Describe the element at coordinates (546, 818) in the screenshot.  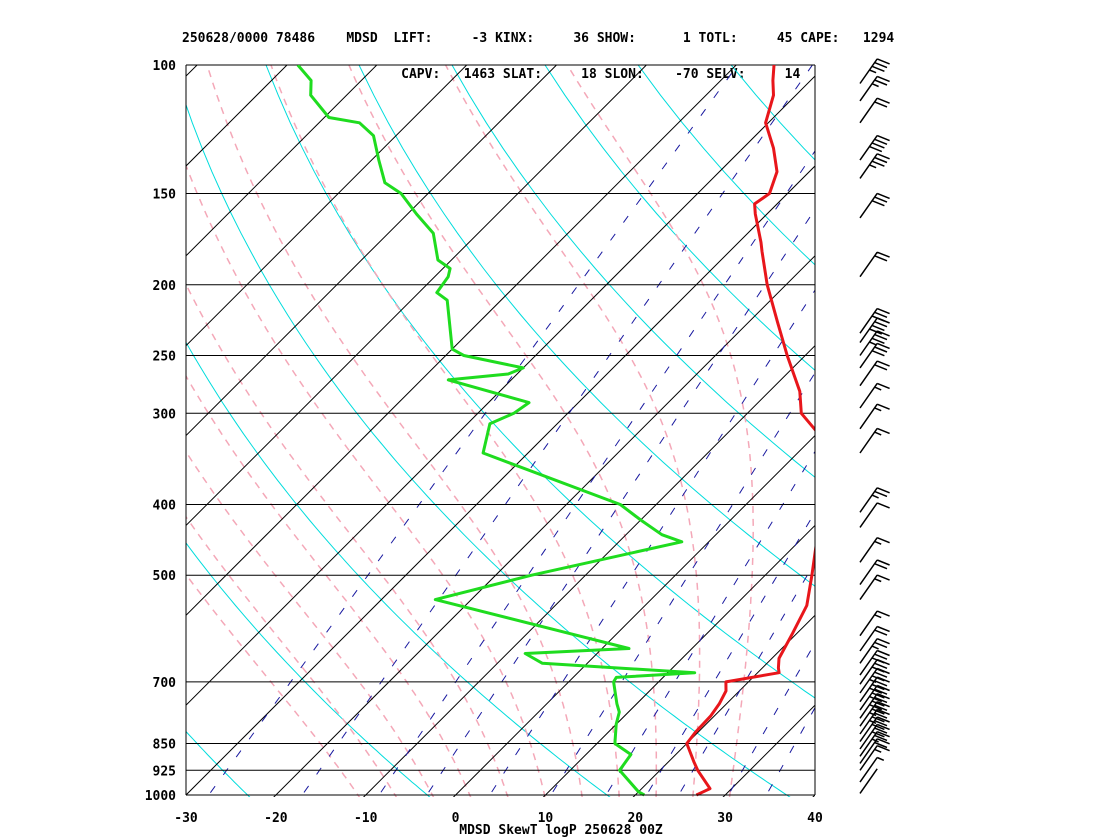
I see `x-tick-label: 10` at that location.